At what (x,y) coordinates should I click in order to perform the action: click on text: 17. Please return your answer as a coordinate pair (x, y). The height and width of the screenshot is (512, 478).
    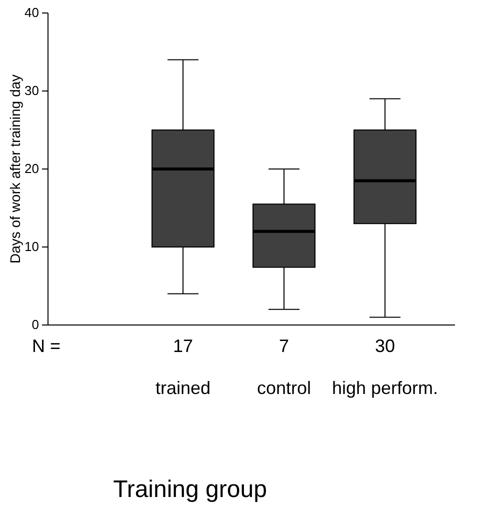
    Looking at the image, I should click on (183, 346).